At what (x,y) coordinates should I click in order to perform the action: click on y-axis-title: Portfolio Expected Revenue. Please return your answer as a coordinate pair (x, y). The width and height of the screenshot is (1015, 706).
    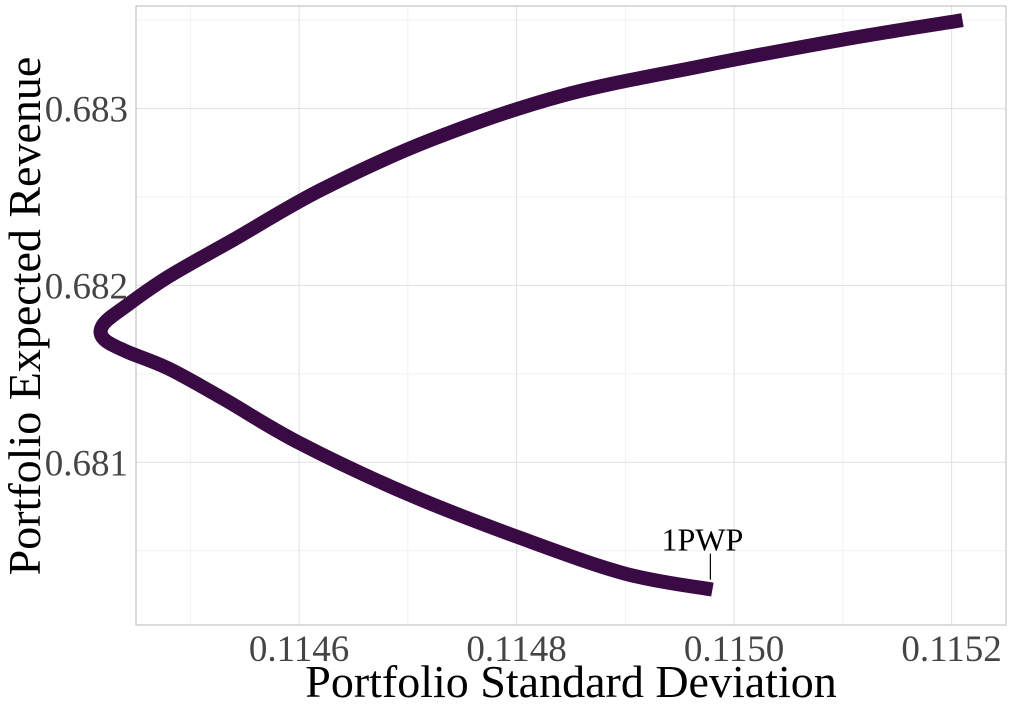
    Looking at the image, I should click on (25, 316).